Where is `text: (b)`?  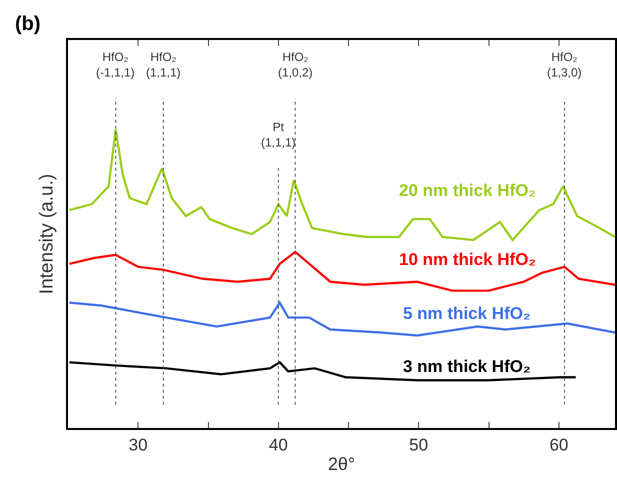
text: (b) is located at coordinates (28, 24).